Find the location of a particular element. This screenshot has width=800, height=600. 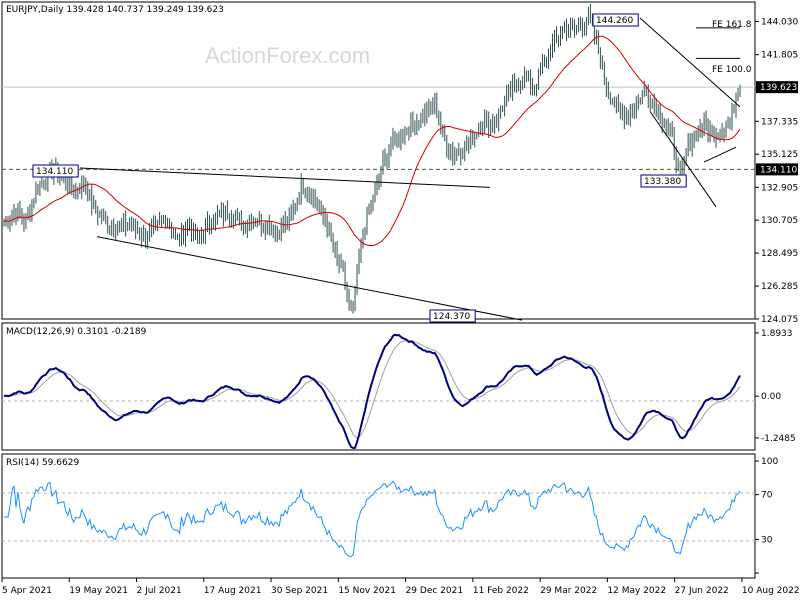

support-price-box is located at coordinates (777, 169).